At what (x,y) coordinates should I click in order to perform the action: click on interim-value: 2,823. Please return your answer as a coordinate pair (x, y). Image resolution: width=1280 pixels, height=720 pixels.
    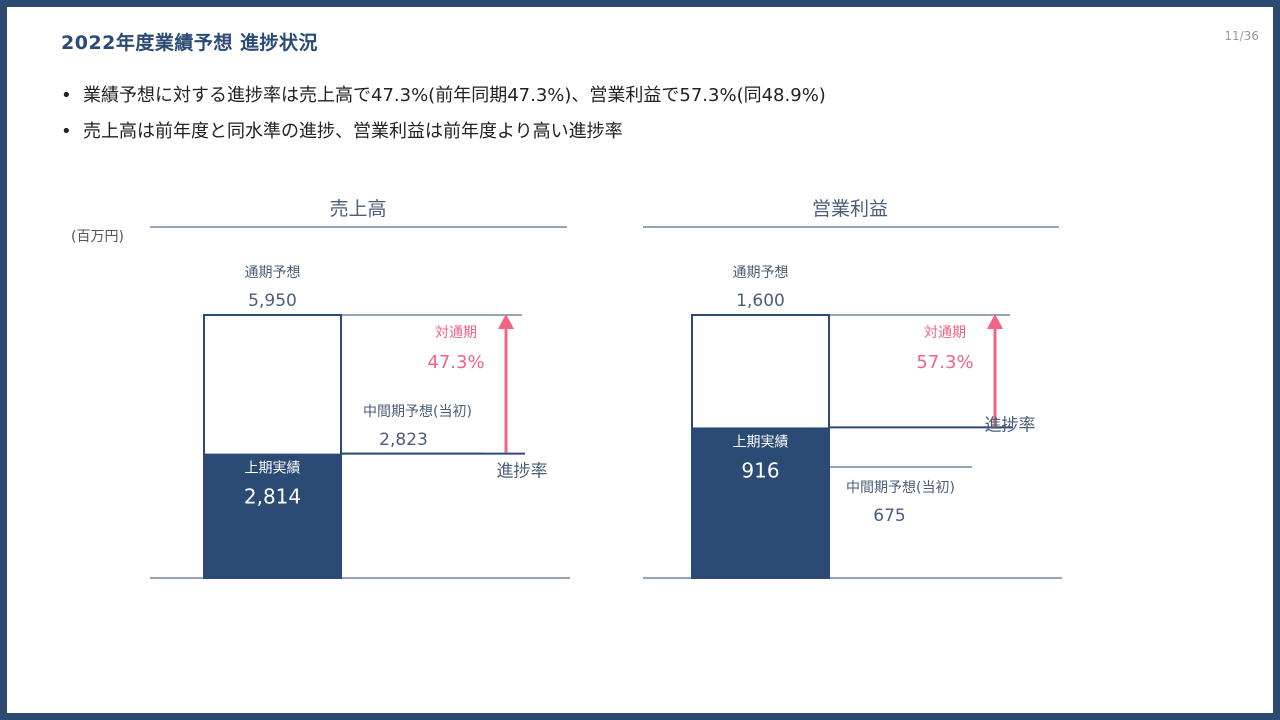
    Looking at the image, I should click on (403, 440).